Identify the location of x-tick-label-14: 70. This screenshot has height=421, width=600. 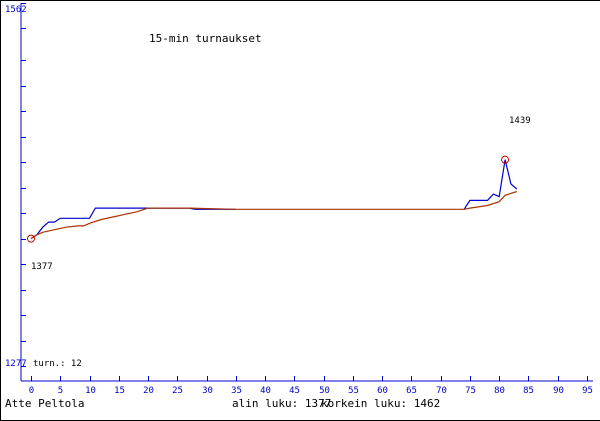
(441, 391).